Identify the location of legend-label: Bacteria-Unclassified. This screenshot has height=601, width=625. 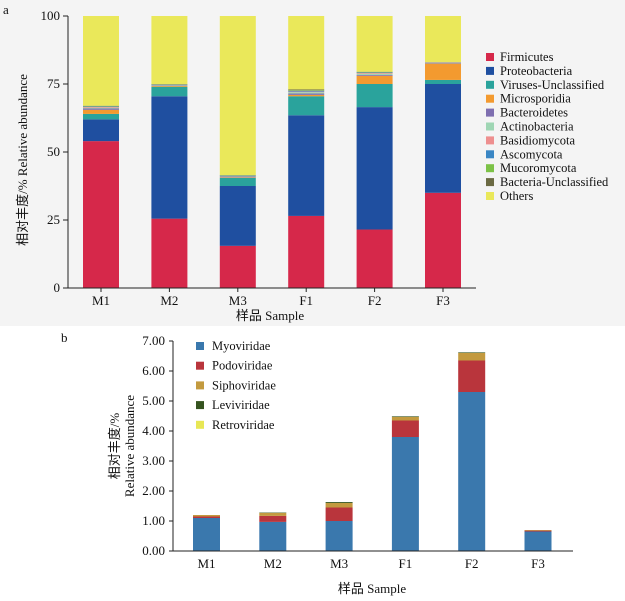
(554, 182).